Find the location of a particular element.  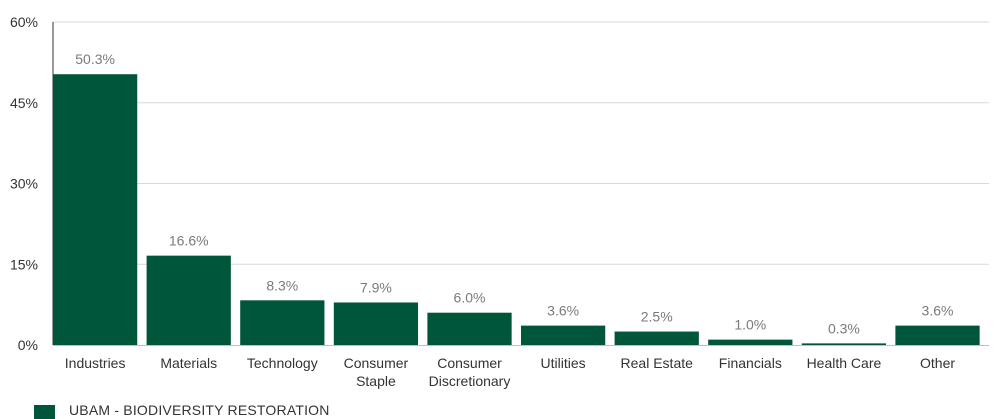

x-tick-label: Industries is located at coordinates (95, 363).